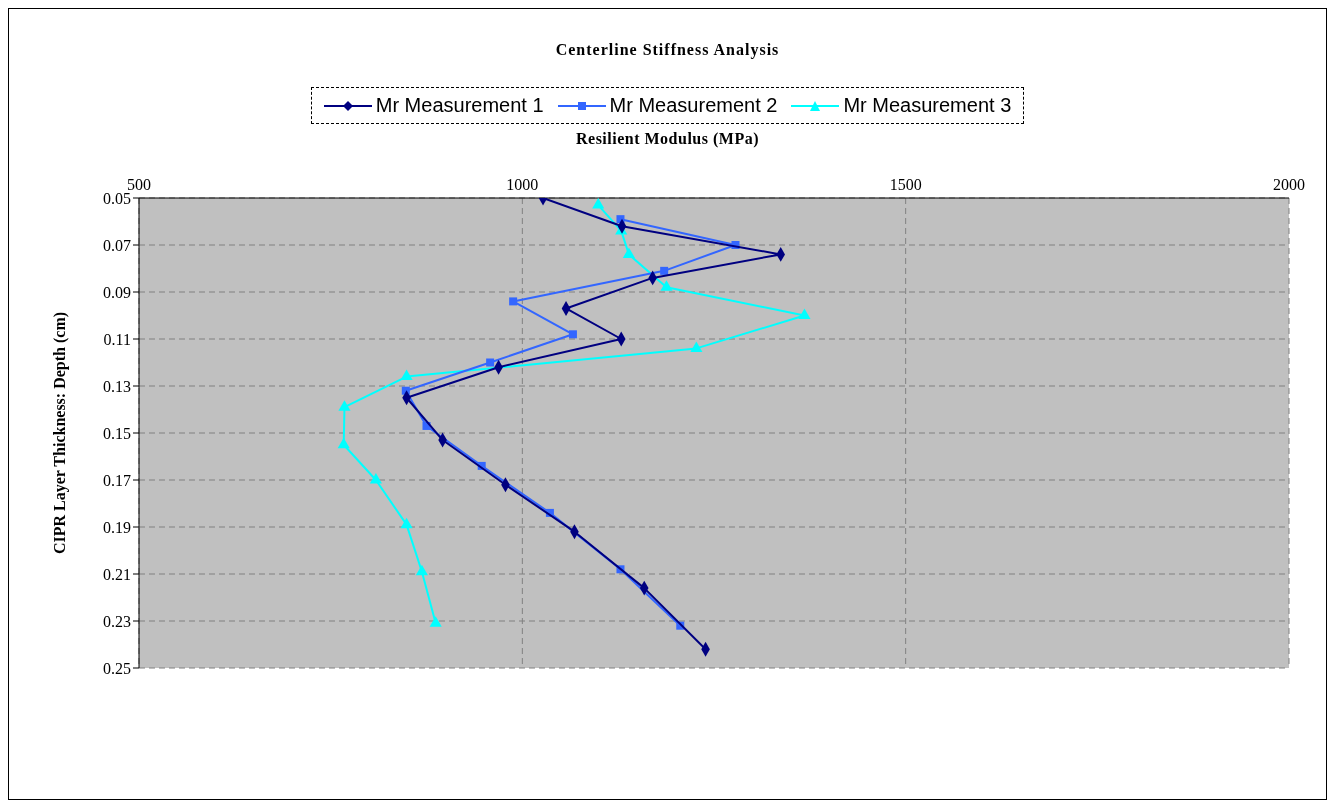 The image size is (1335, 809). Describe the element at coordinates (117, 292) in the screenshot. I see `y-tick-label: 0.09` at that location.